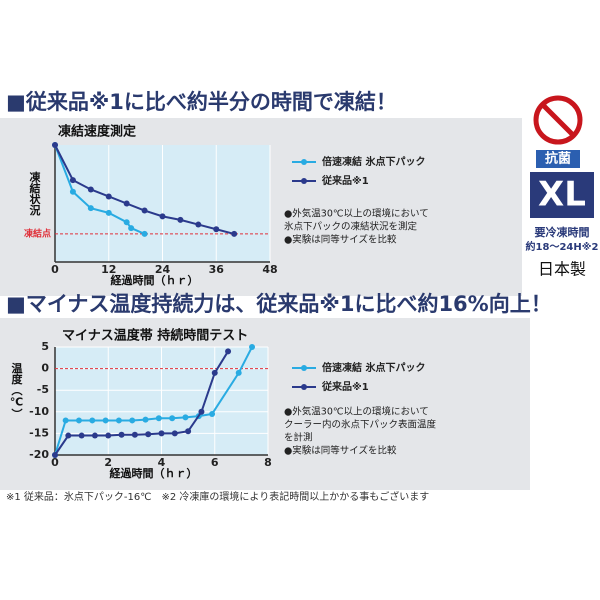  What do you see at coordinates (108, 462) in the screenshot?
I see `x-tick-label: 2` at bounding box center [108, 462].